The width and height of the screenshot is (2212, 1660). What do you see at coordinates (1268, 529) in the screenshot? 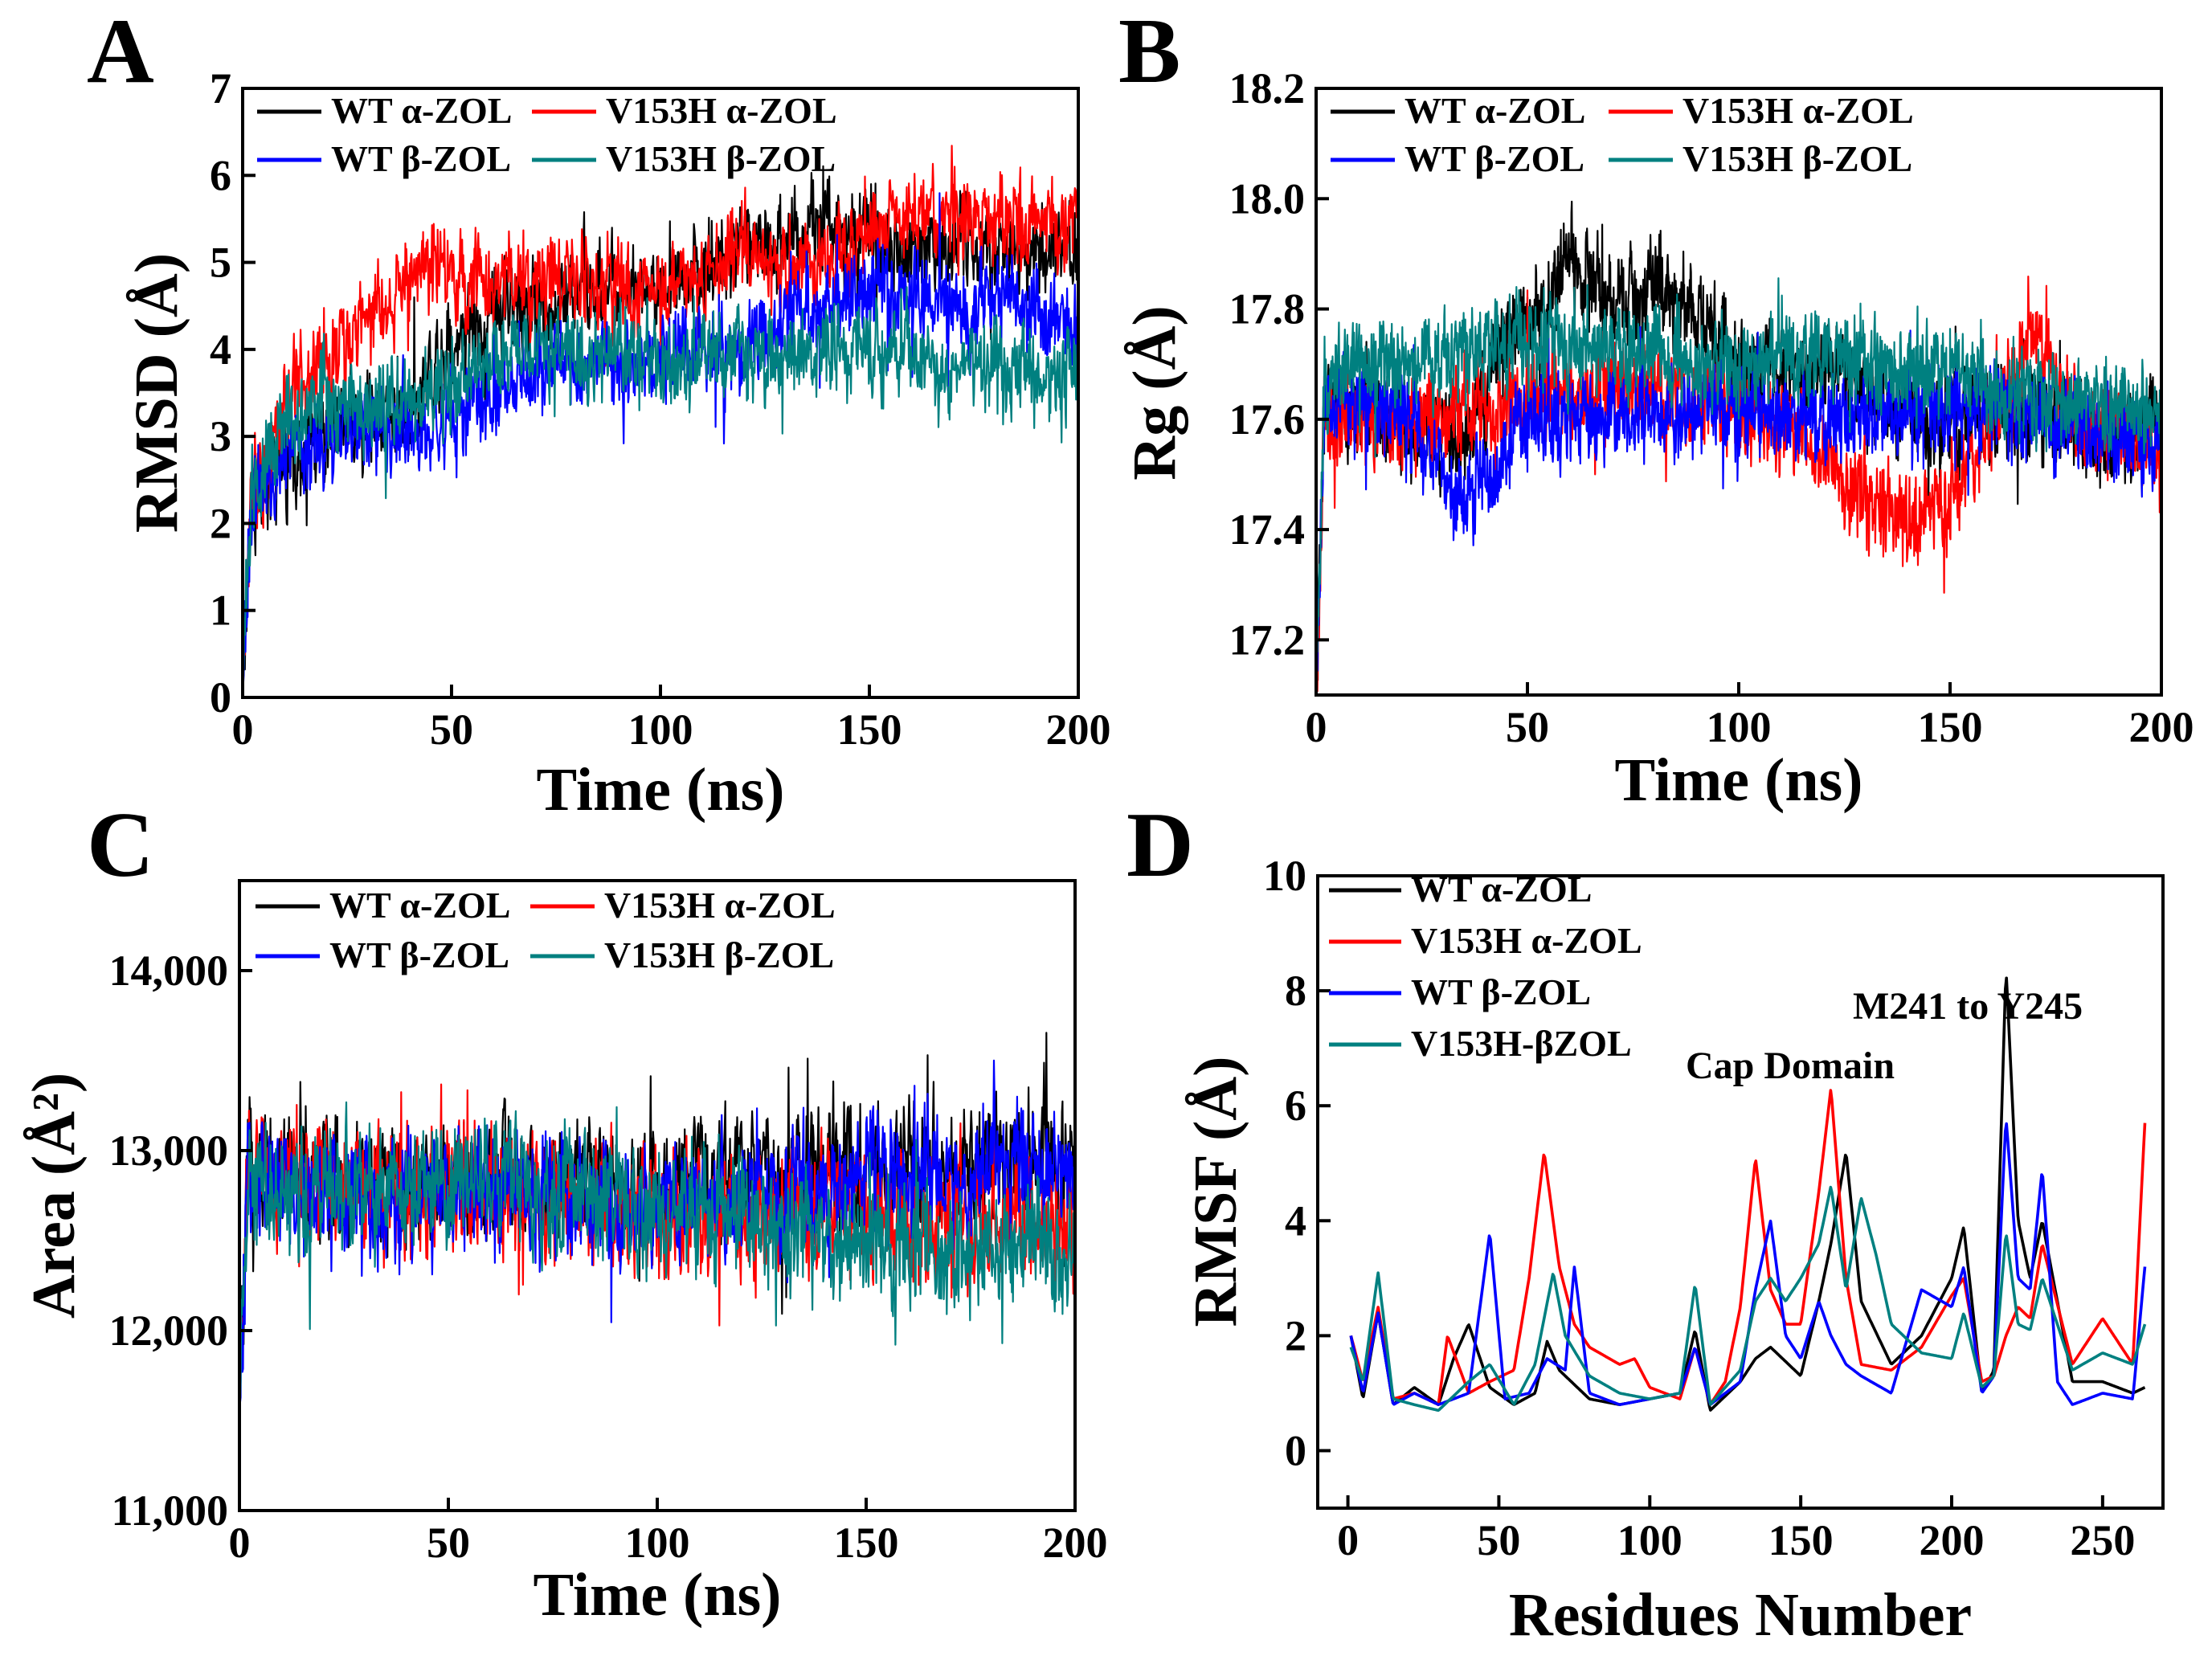
I see `panel-b-y-tick-label: 17.4` at bounding box center [1268, 529].